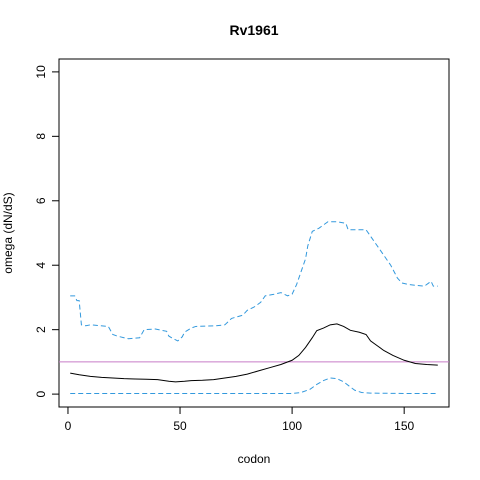  What do you see at coordinates (8, 232) in the screenshot?
I see `y-axis-label: omega (dN/dS)` at bounding box center [8, 232].